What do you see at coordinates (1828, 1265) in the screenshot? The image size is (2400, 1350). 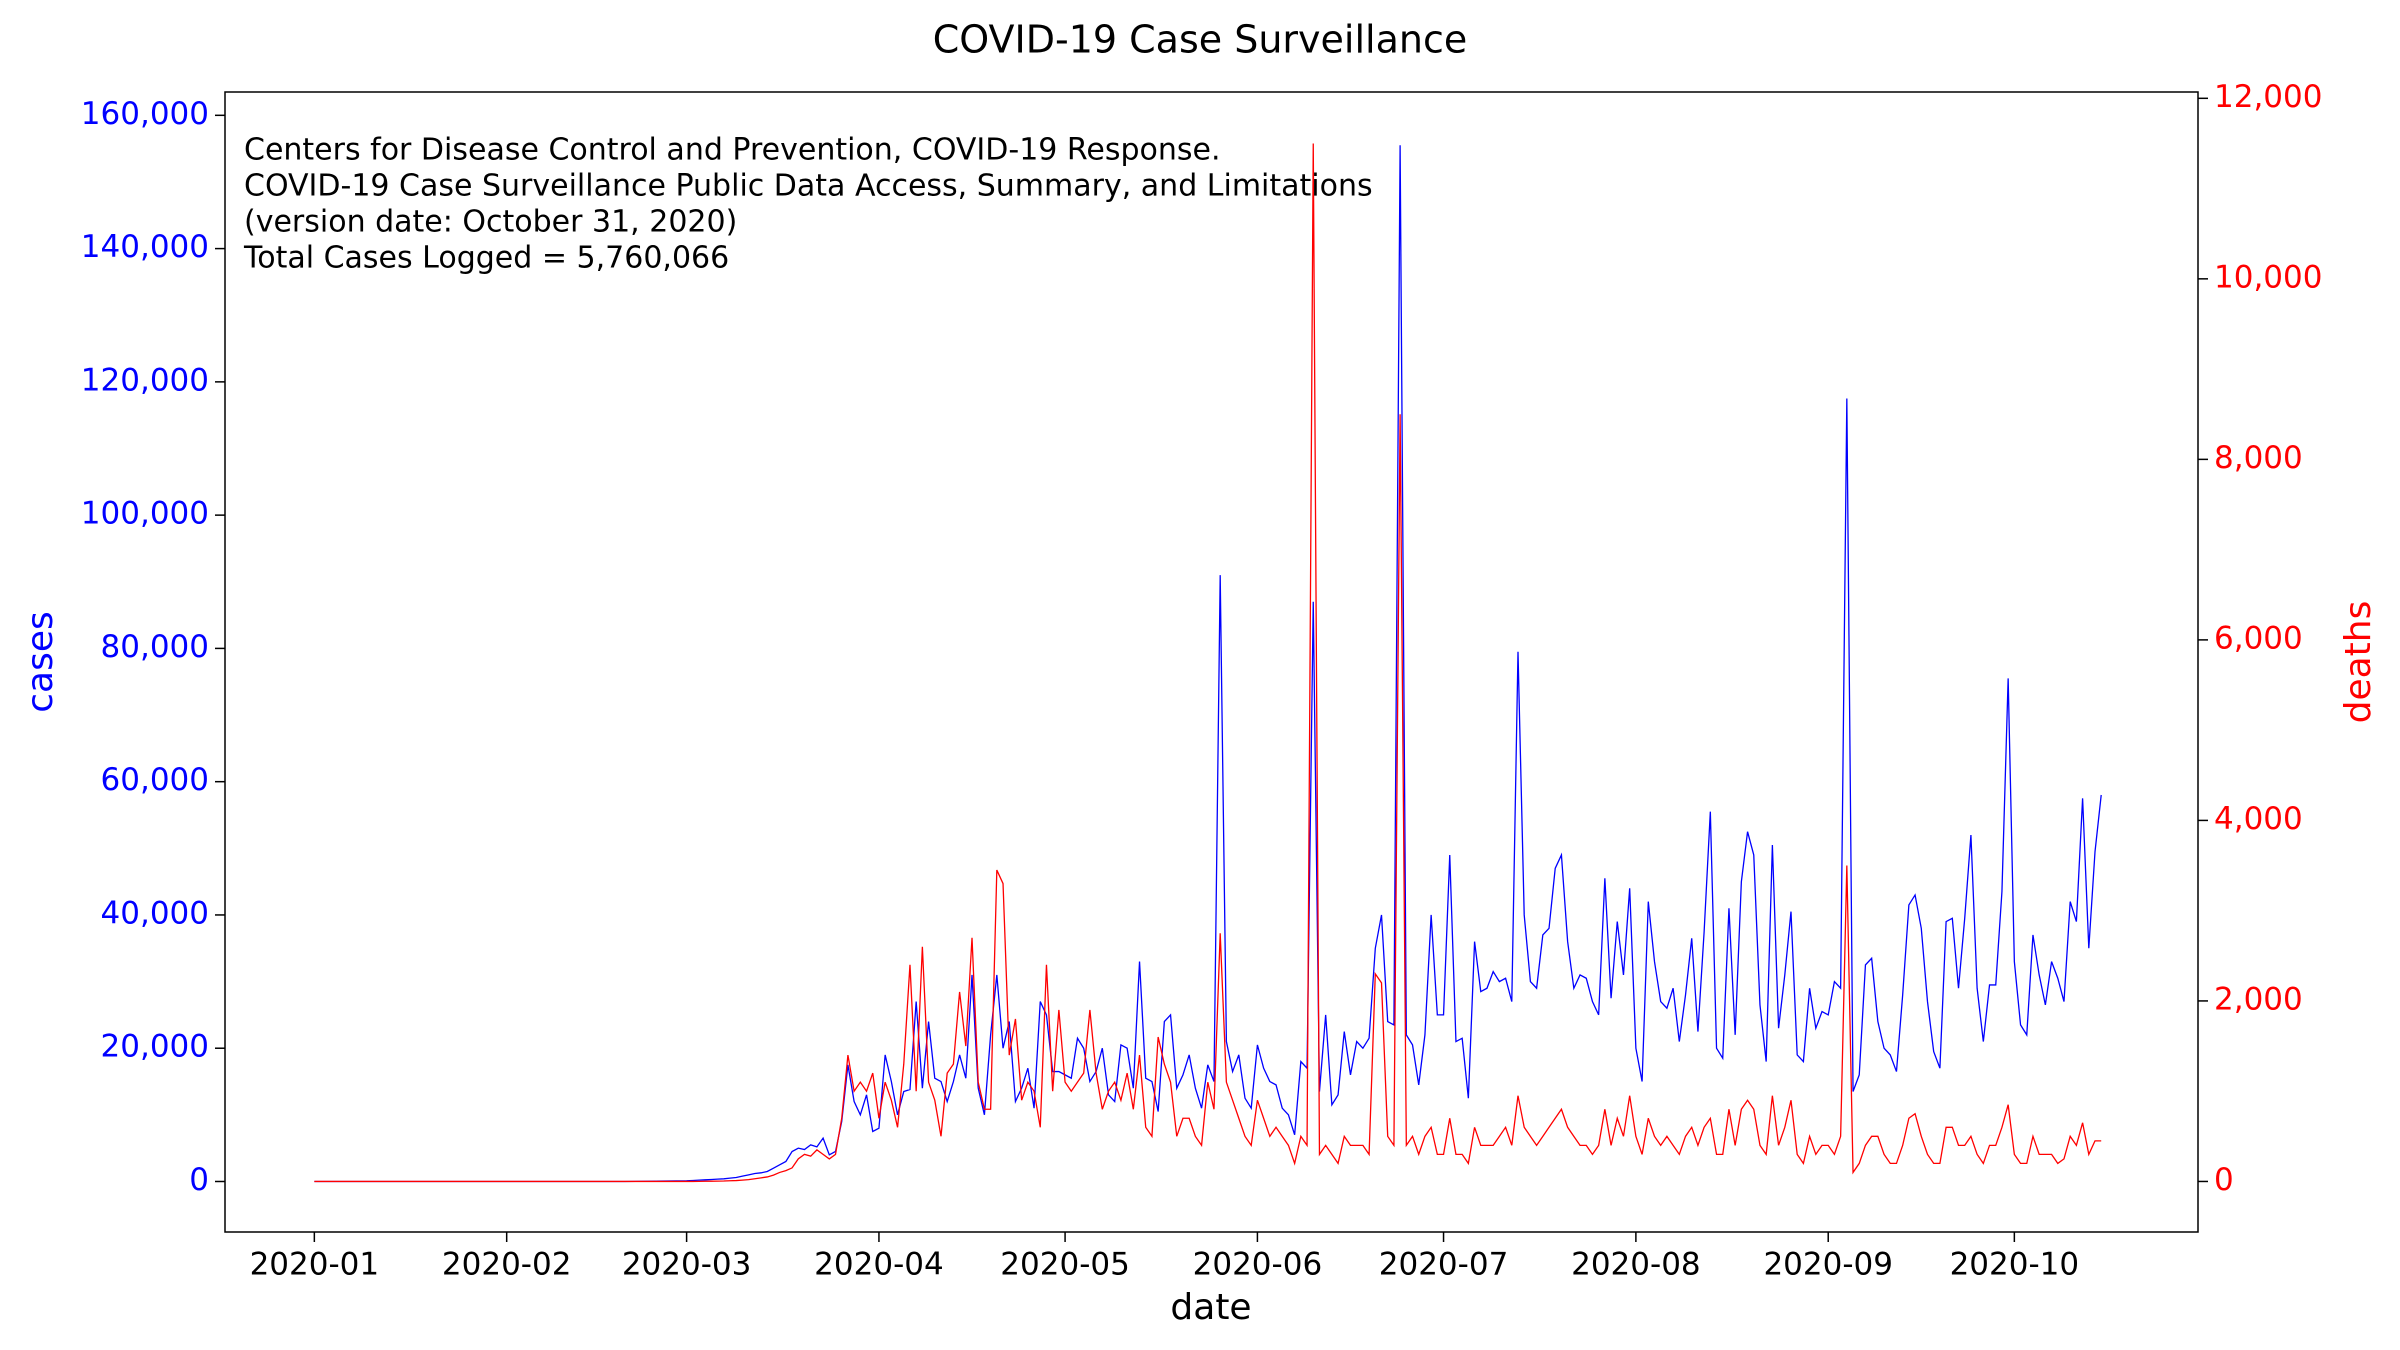 I see `x-tick-label: 2020-09` at bounding box center [1828, 1265].